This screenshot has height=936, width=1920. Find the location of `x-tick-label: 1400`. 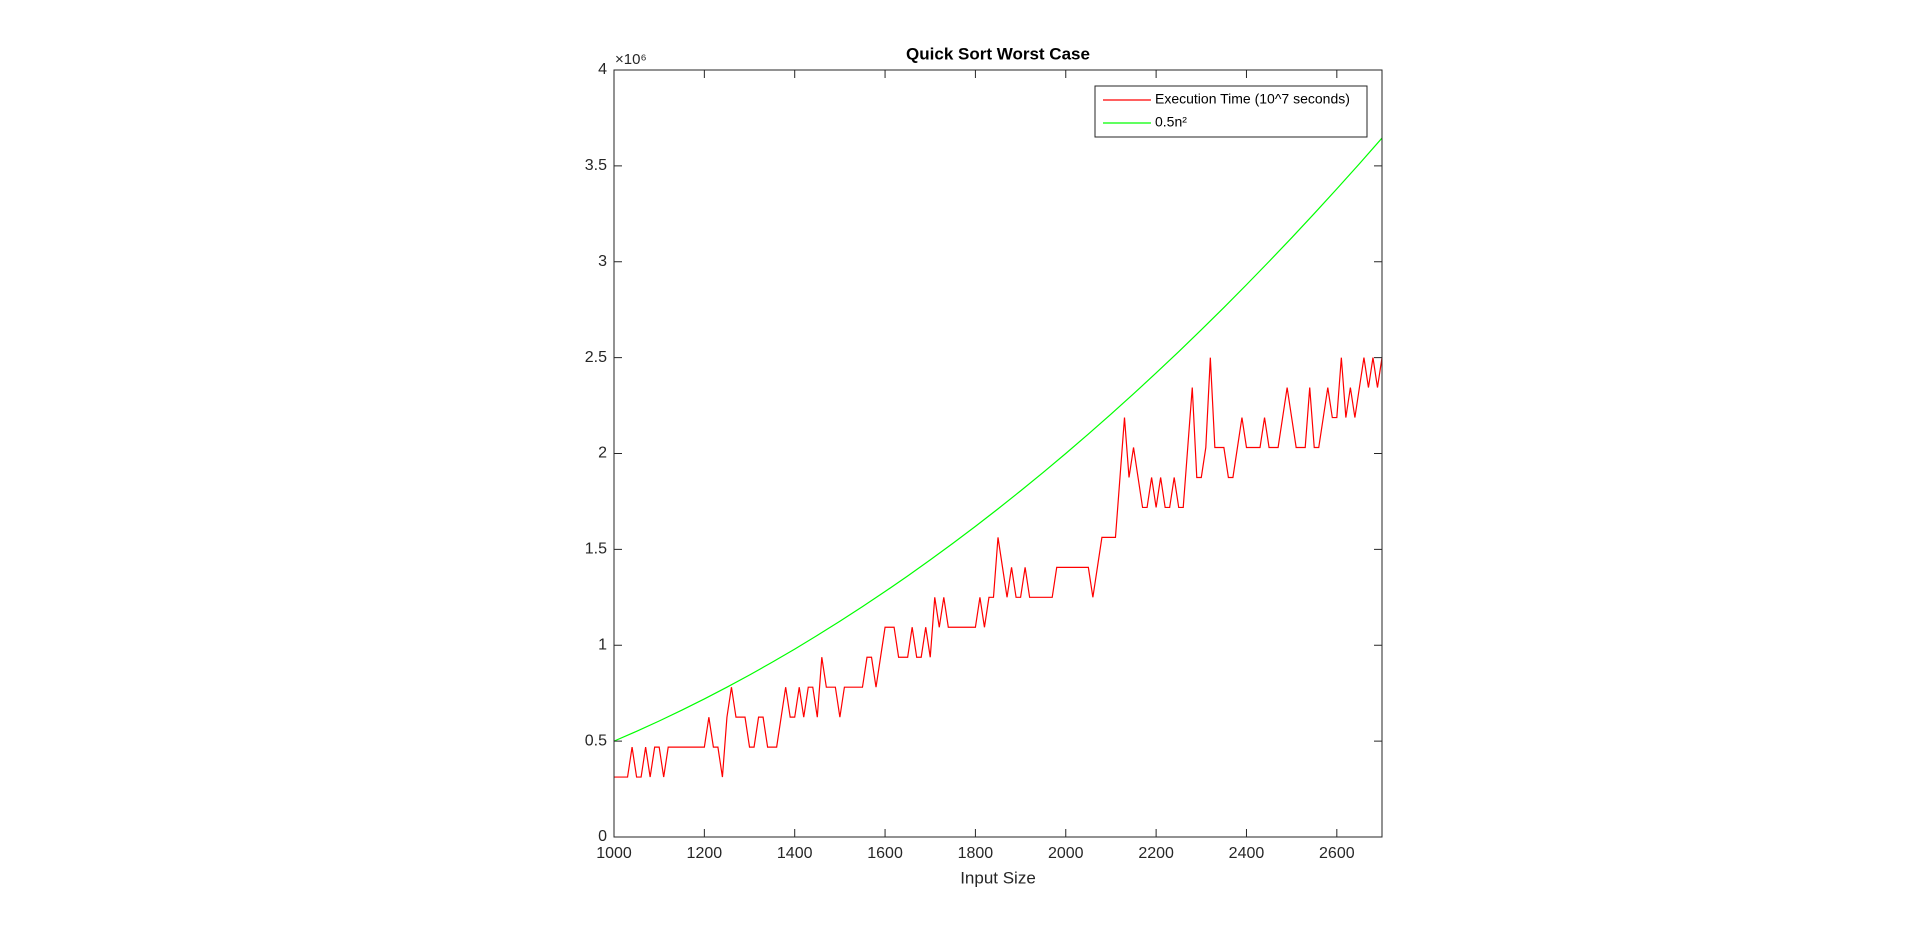

x-tick-label: 1400 is located at coordinates (795, 853).